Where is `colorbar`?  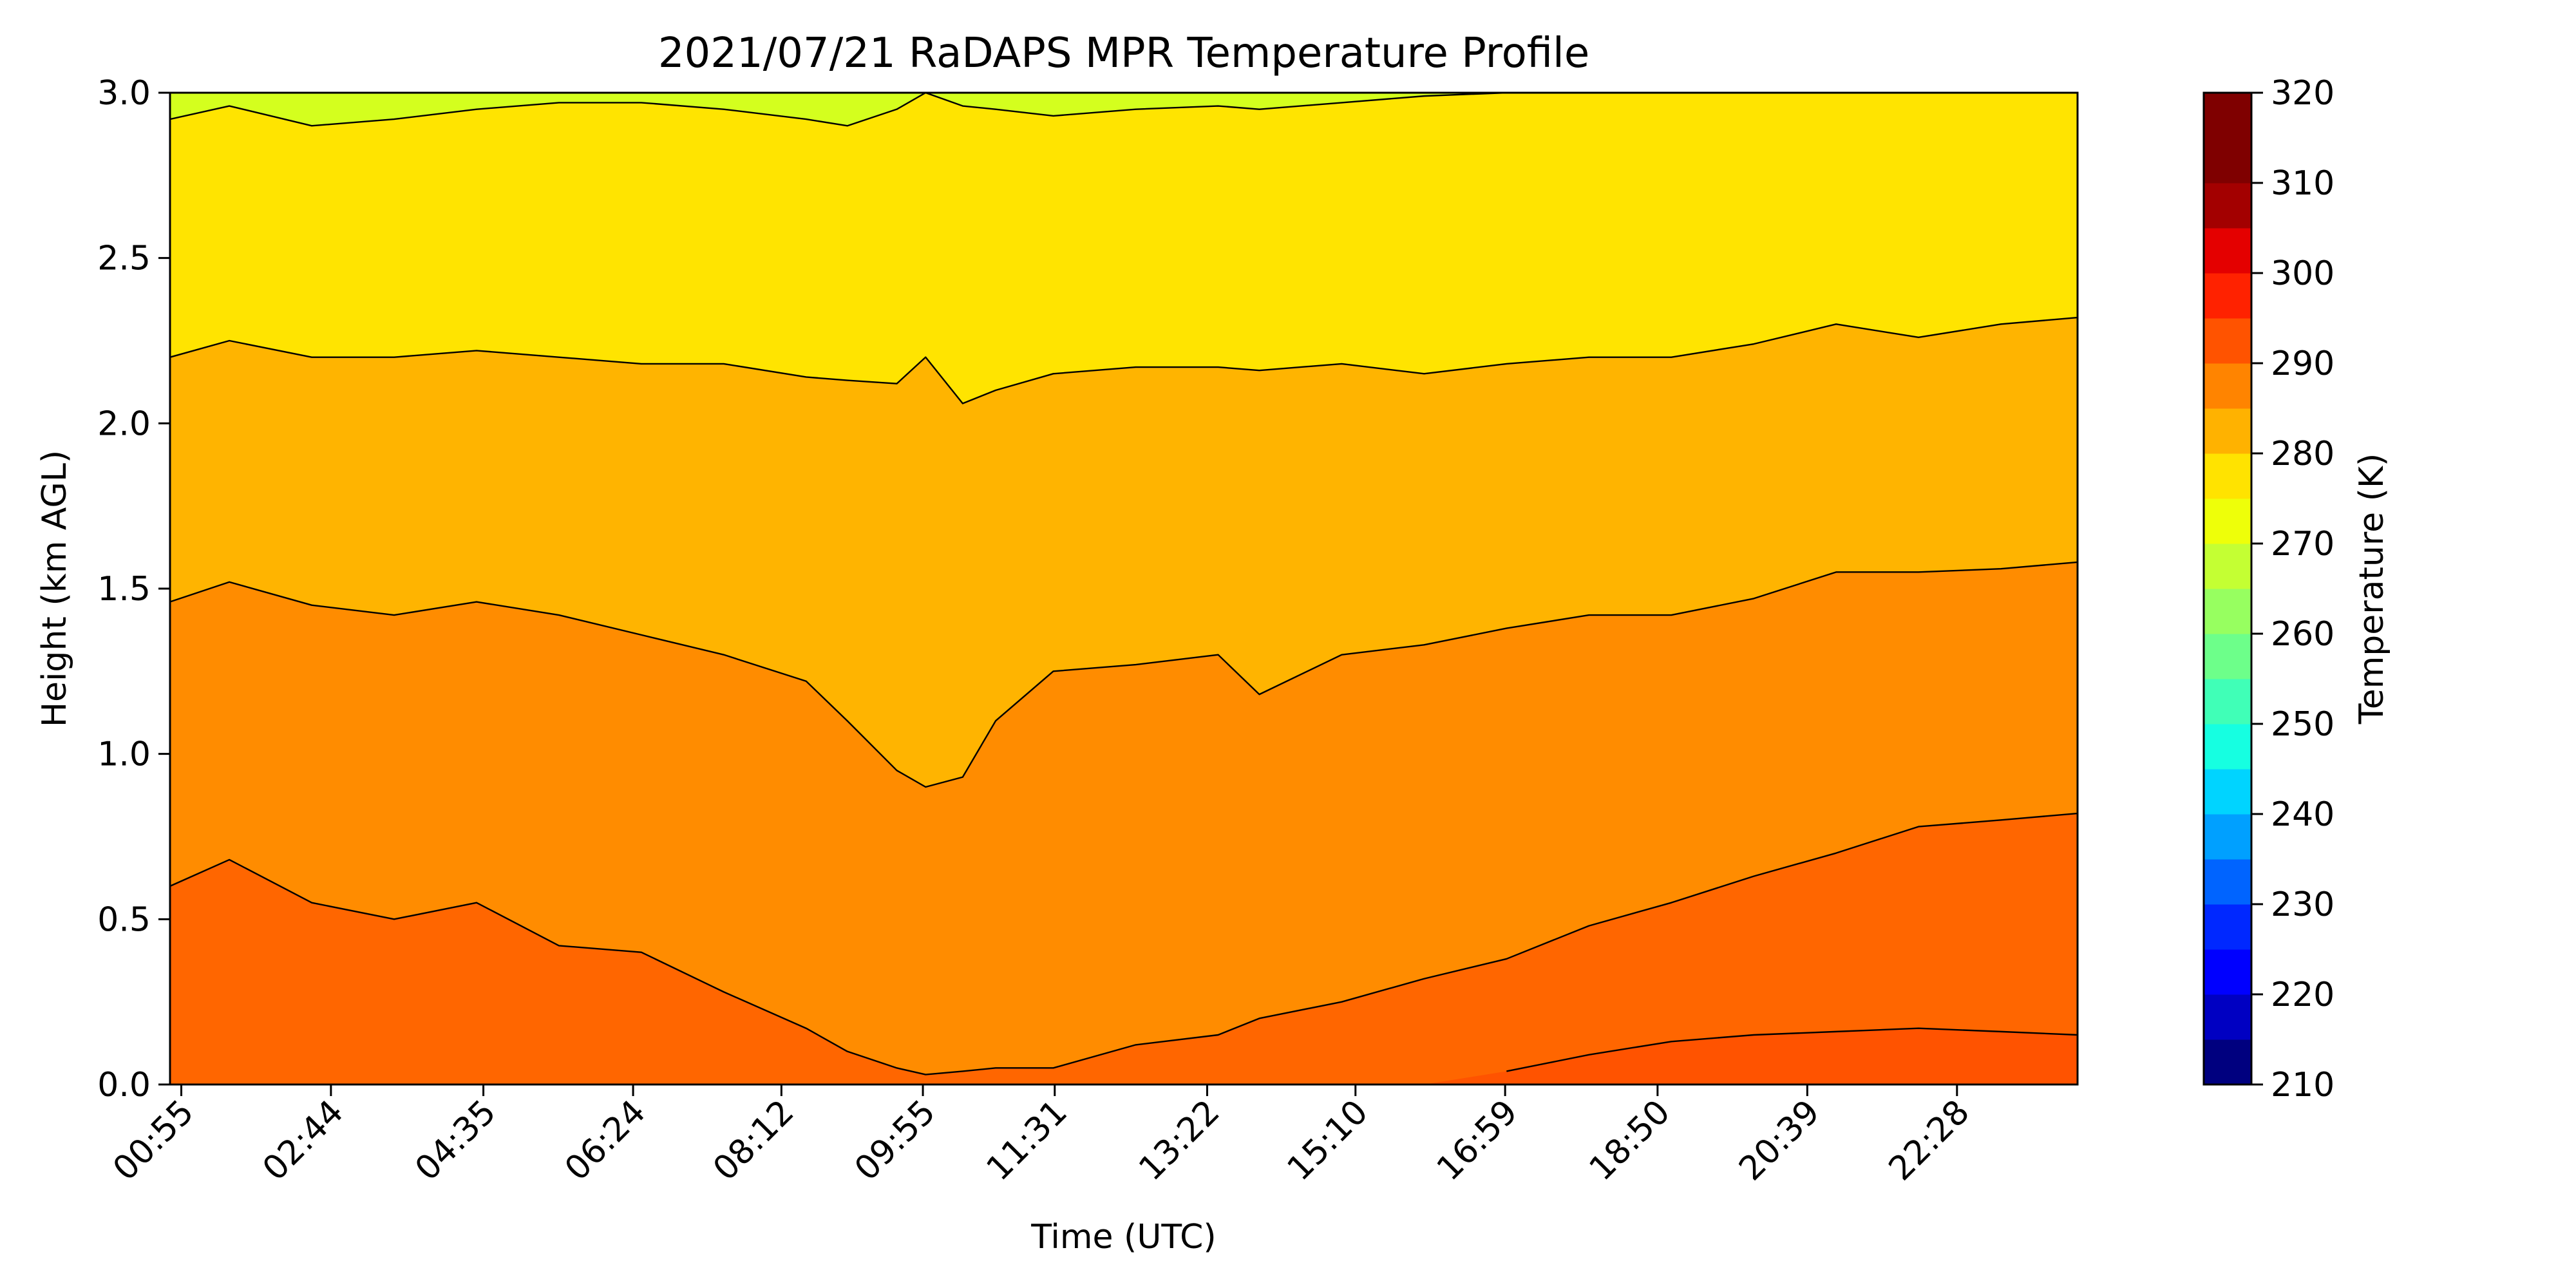 colorbar is located at coordinates (2227, 588).